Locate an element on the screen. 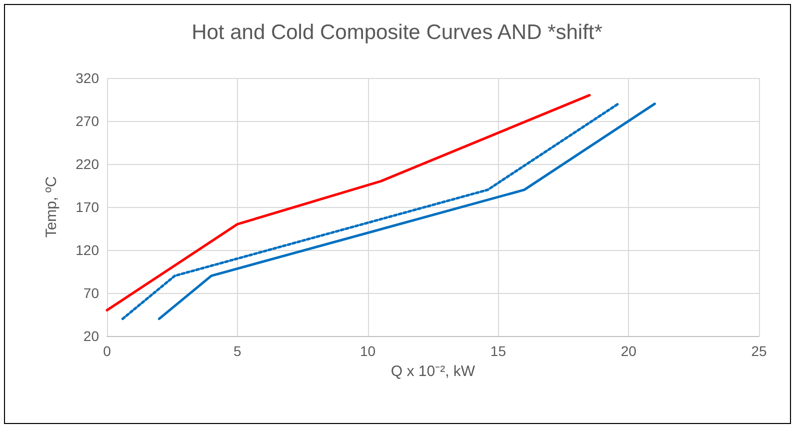  x-tick-label: 15 is located at coordinates (498, 351).